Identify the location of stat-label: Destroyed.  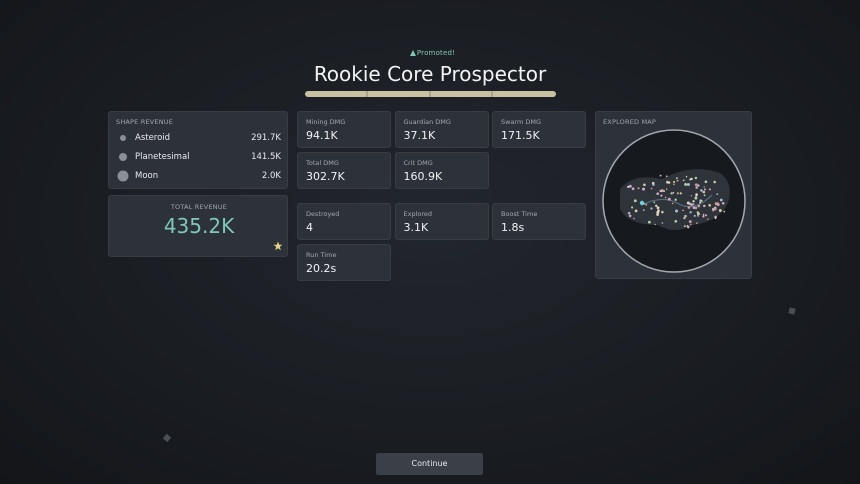
(323, 214).